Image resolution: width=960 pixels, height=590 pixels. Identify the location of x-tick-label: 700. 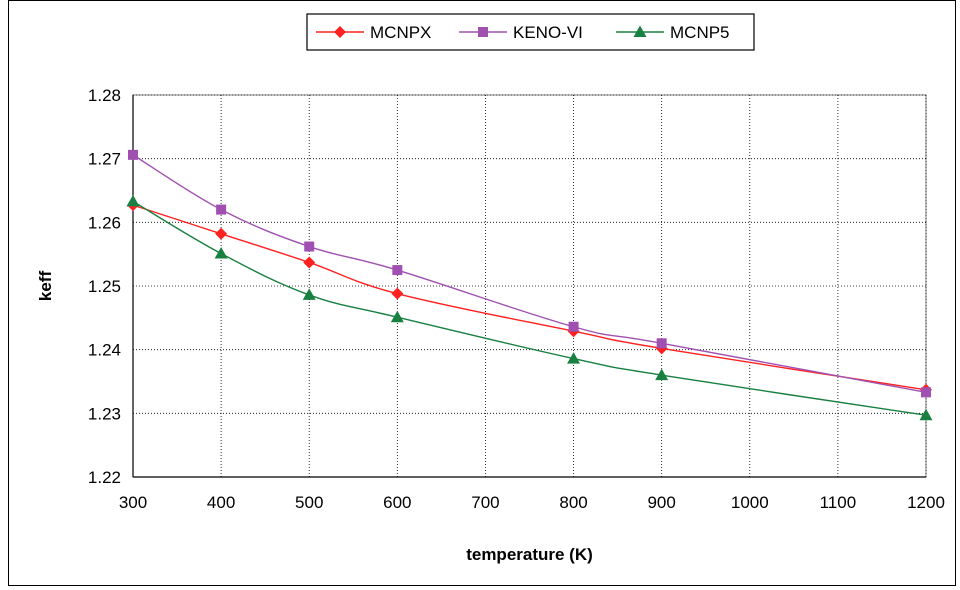
(485, 502).